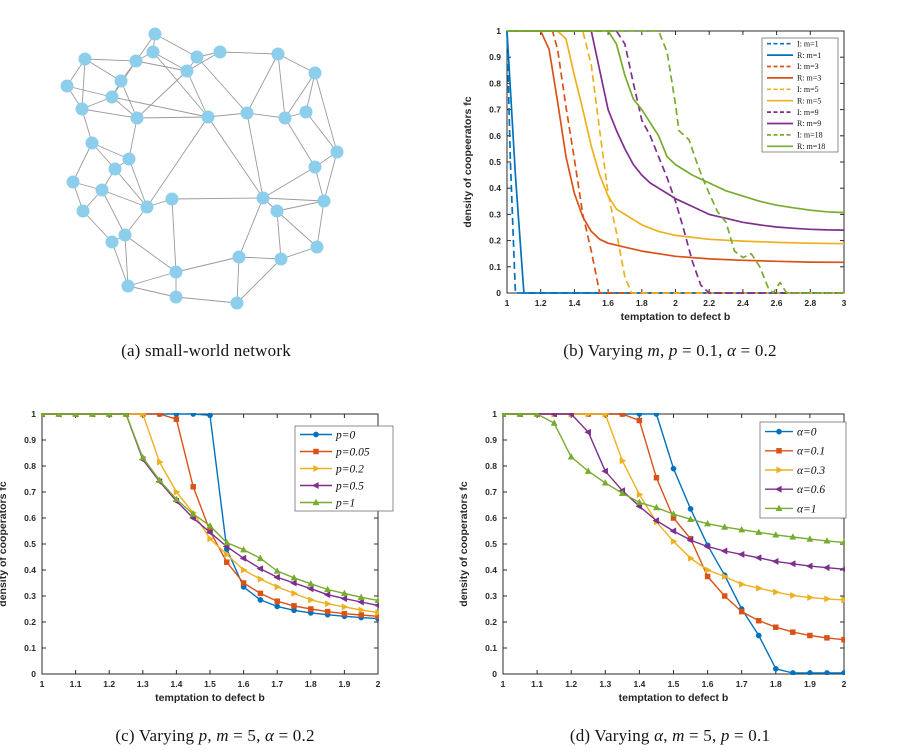  I want to click on legend-label: I: m=3, so click(808, 66).